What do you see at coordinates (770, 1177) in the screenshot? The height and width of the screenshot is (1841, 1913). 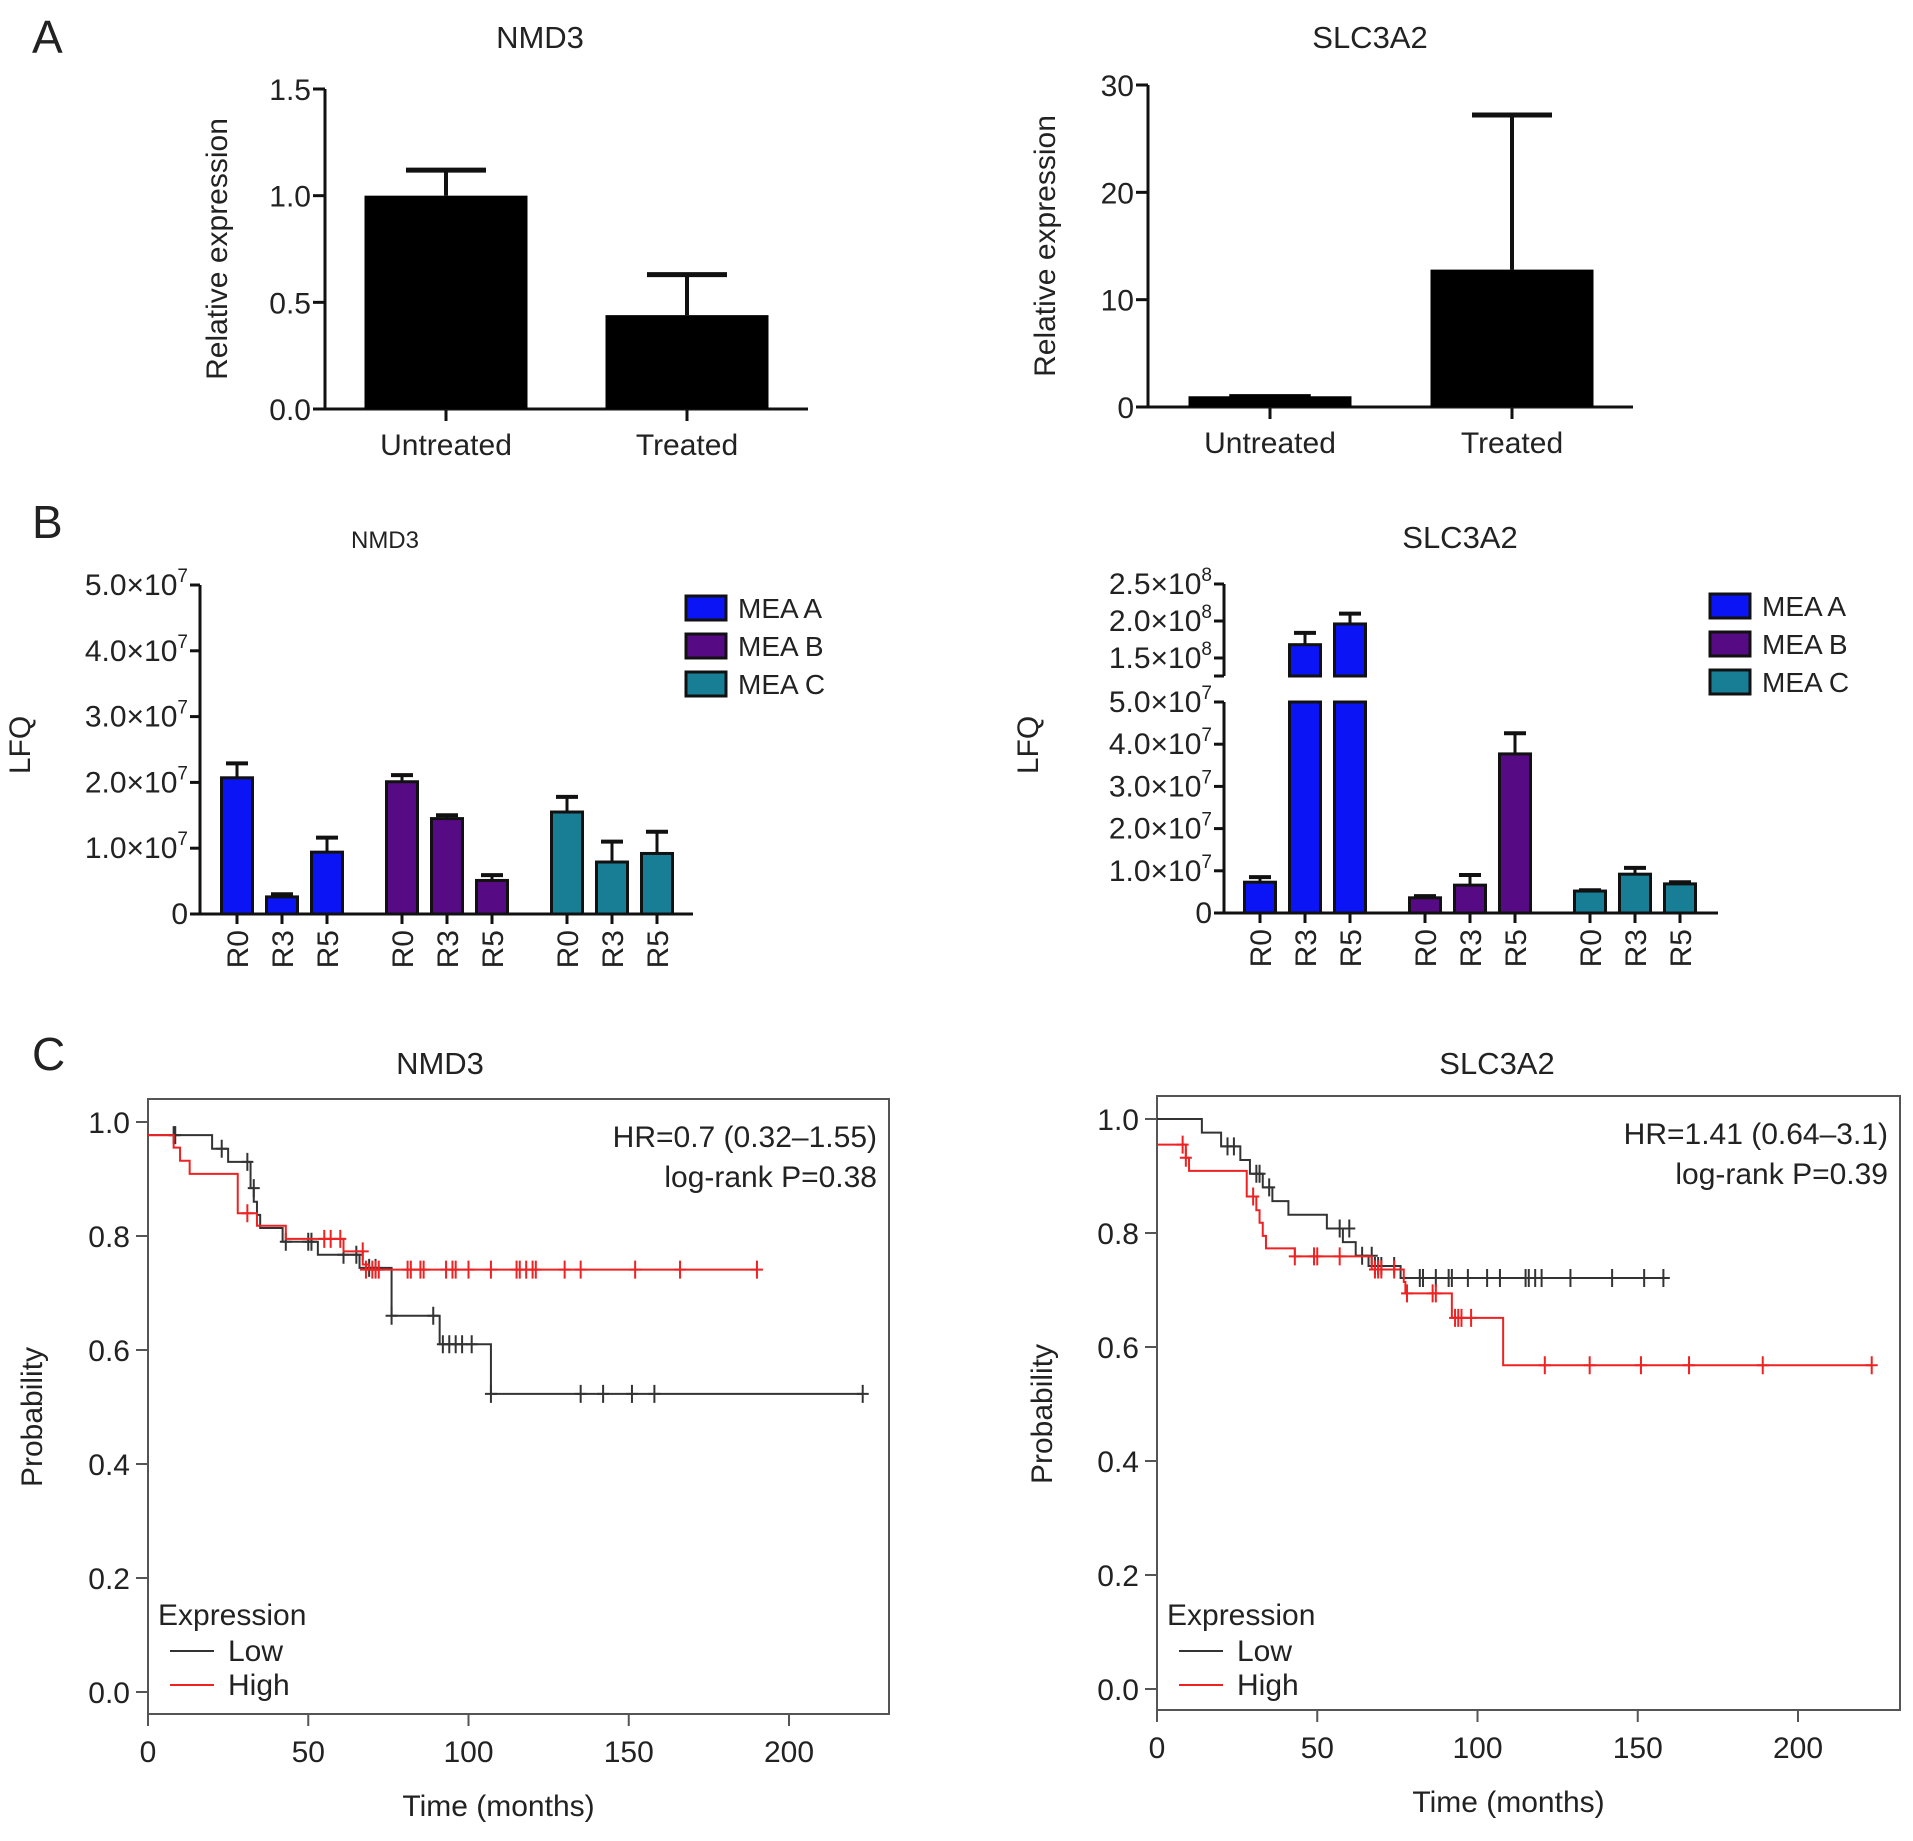 I see `log-rank-p-label: log-rank P=0.38` at bounding box center [770, 1177].